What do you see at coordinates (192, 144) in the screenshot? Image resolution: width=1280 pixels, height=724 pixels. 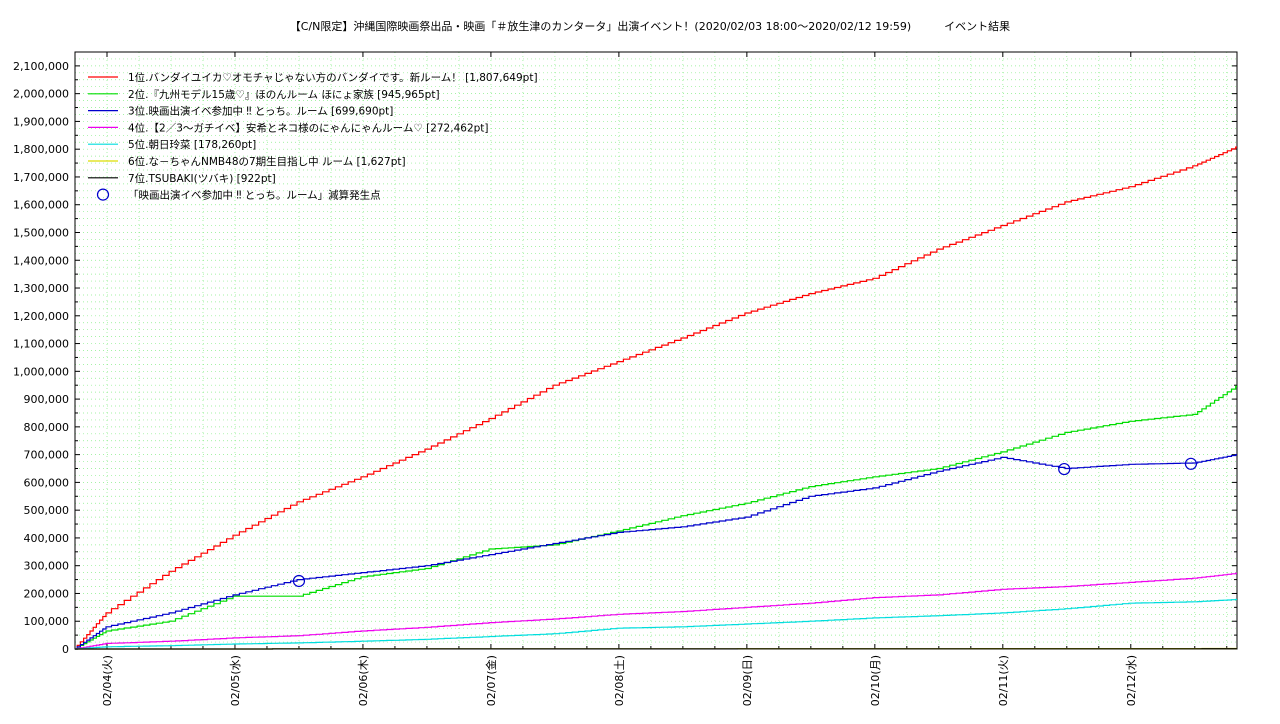 I see `legend-label-5: 5位.朝日玲菜 [178,260pt]` at bounding box center [192, 144].